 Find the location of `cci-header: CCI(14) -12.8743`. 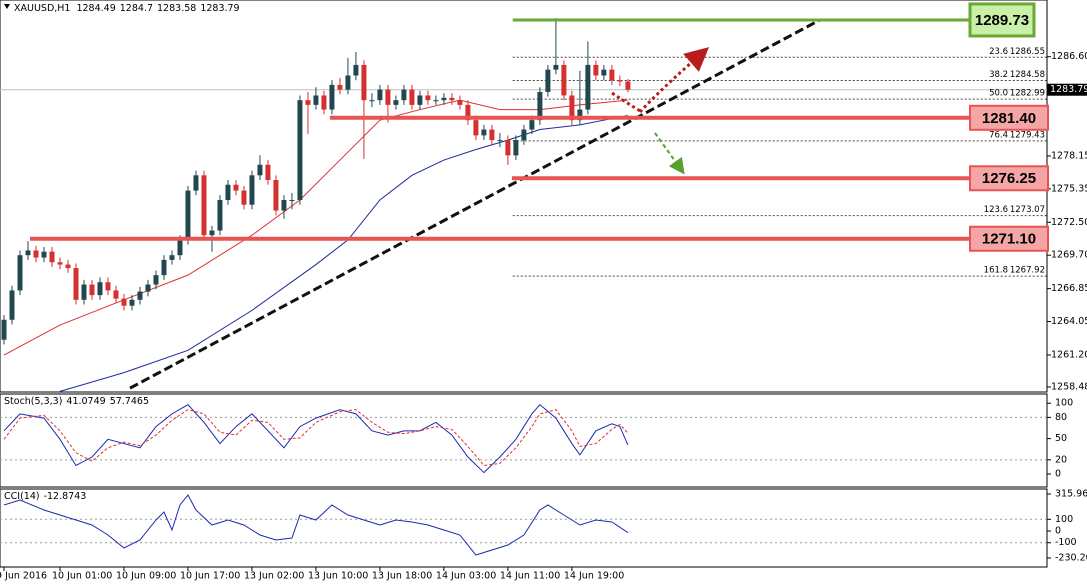

cci-header: CCI(14) -12.8743 is located at coordinates (45, 496).